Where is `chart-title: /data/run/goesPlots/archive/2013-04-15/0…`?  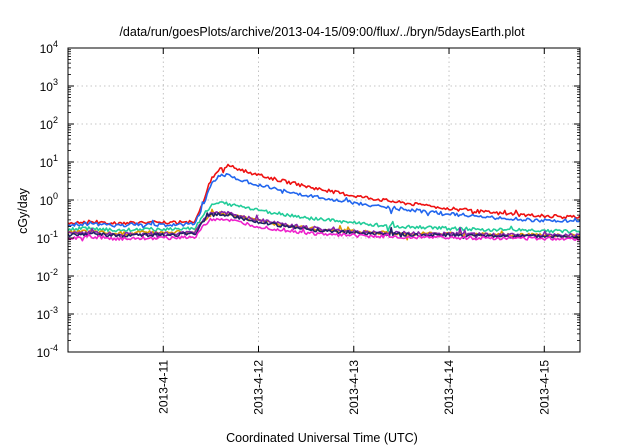 chart-title: /data/run/goesPlots/archive/2013-04-15/0… is located at coordinates (322, 32).